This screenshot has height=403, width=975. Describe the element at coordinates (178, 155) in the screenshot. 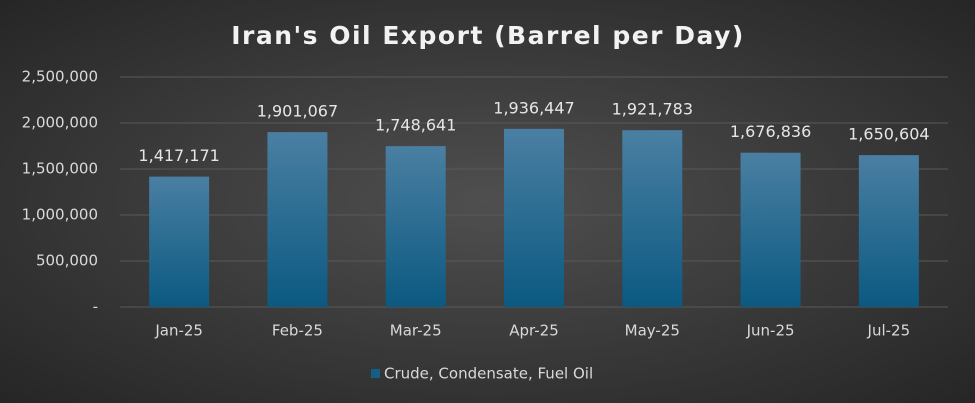

I see `value-label: 1,417,171` at that location.